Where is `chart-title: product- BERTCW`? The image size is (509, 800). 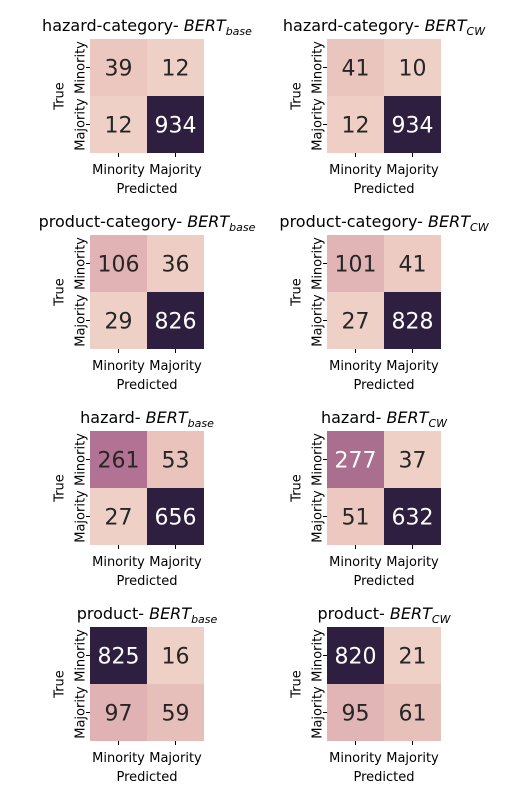 chart-title: product- BERTCW is located at coordinates (385, 615).